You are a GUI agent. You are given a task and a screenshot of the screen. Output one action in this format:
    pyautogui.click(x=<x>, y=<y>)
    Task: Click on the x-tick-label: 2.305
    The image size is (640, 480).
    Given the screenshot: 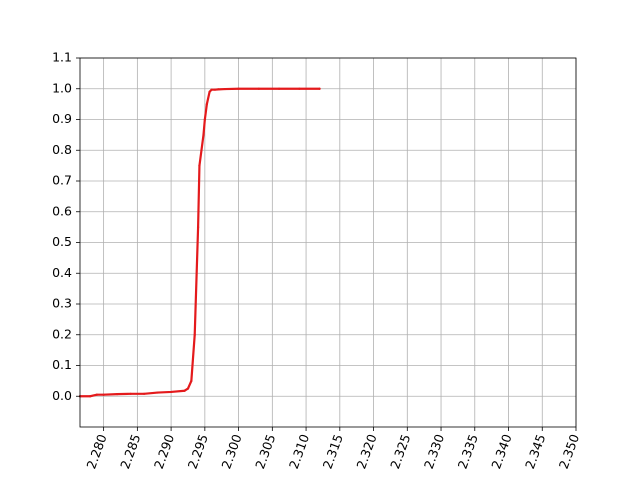 What is the action you would take?
    pyautogui.click(x=265, y=451)
    